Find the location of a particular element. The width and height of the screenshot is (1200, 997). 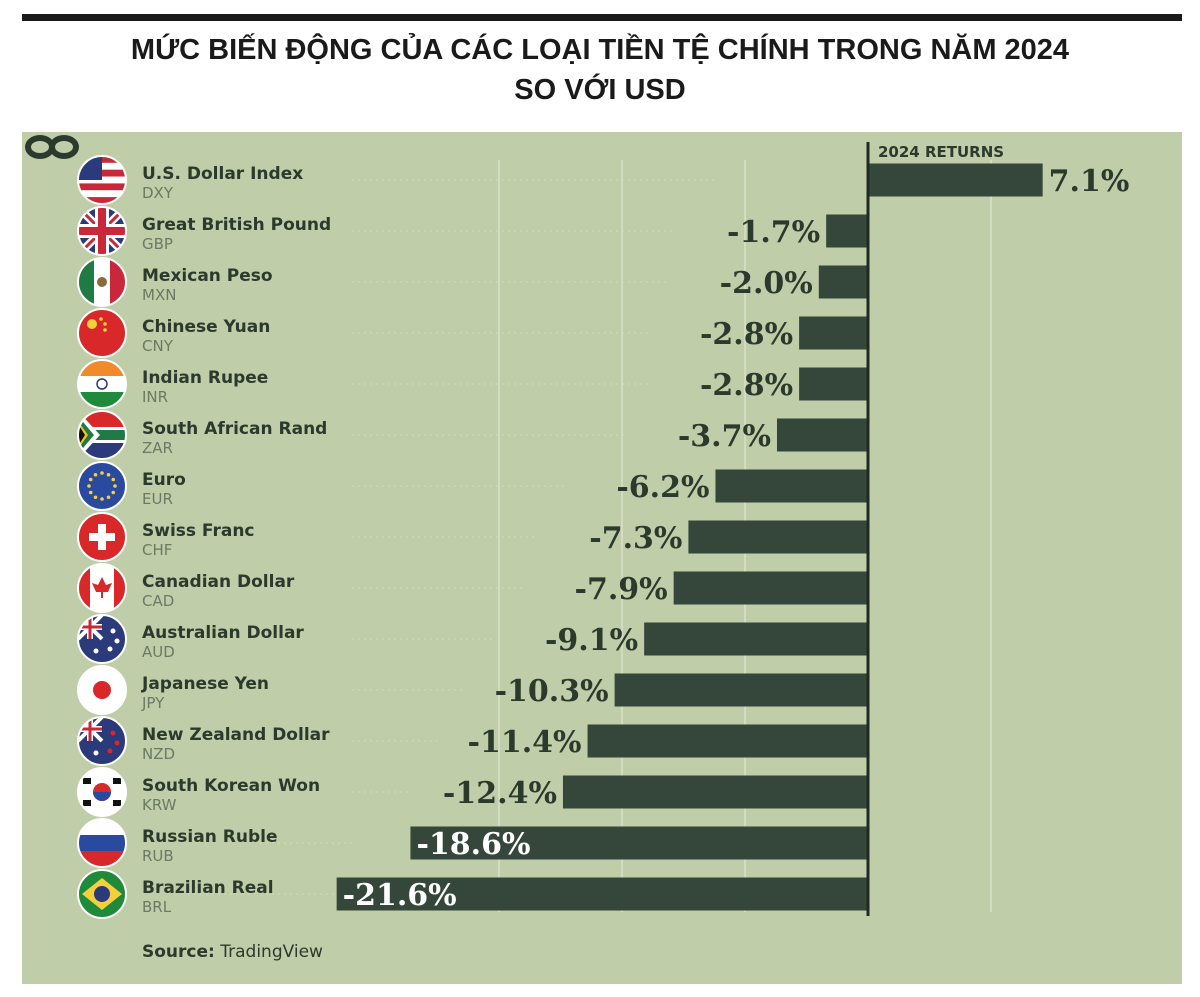

south-africa-flag-icon is located at coordinates (102, 435).